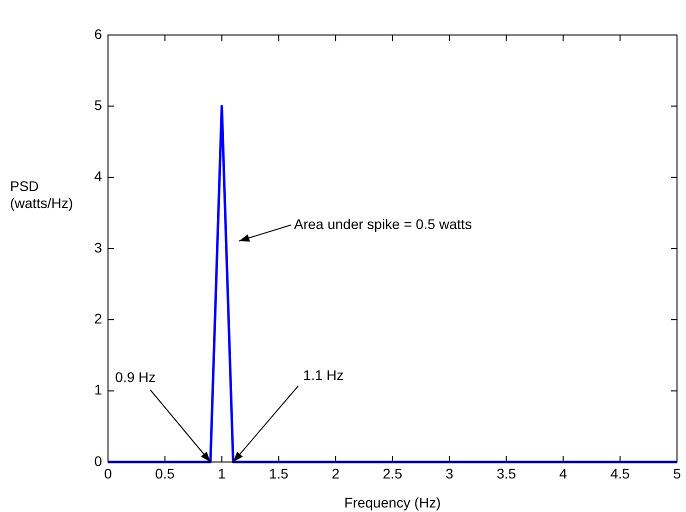 This screenshot has height=512, width=686. I want to click on y-tick-label: 5, so click(98, 105).